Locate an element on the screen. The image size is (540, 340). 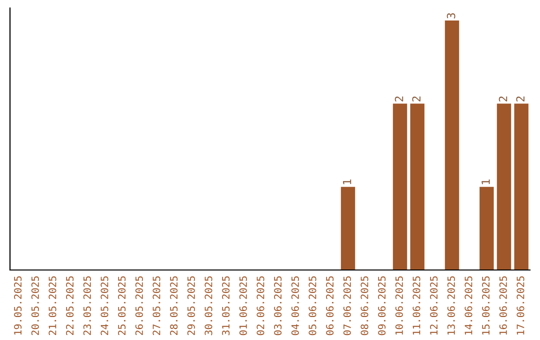
x-tick-label: 02.06.2025 is located at coordinates (260, 306).